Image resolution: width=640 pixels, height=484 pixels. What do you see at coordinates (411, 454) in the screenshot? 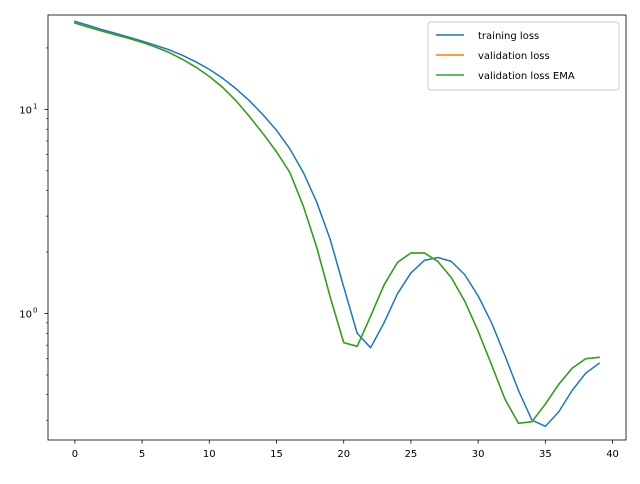
I see `x-tick-label: 25` at bounding box center [411, 454].